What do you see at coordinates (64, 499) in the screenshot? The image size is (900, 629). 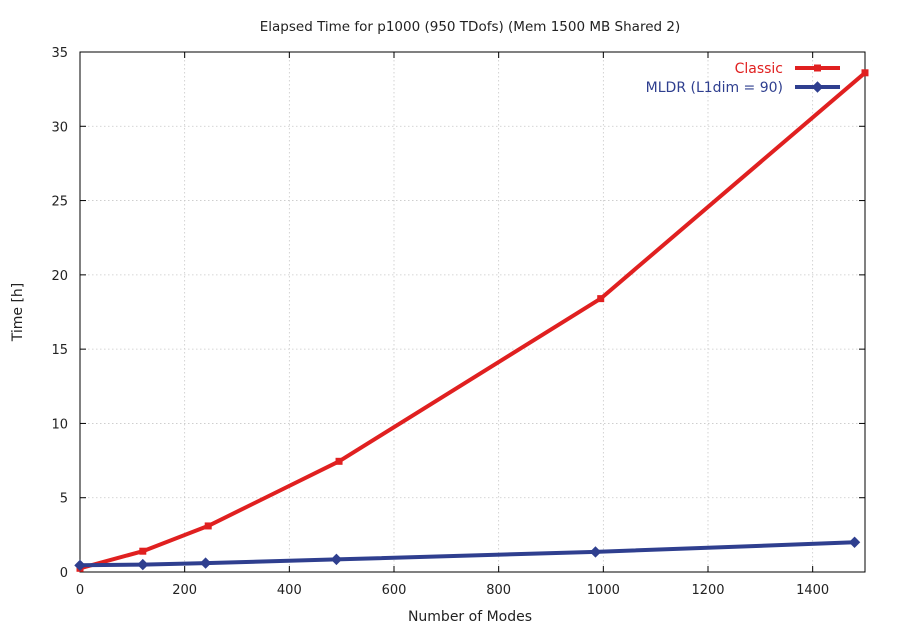 I see `y-tick-label: 5` at bounding box center [64, 499].